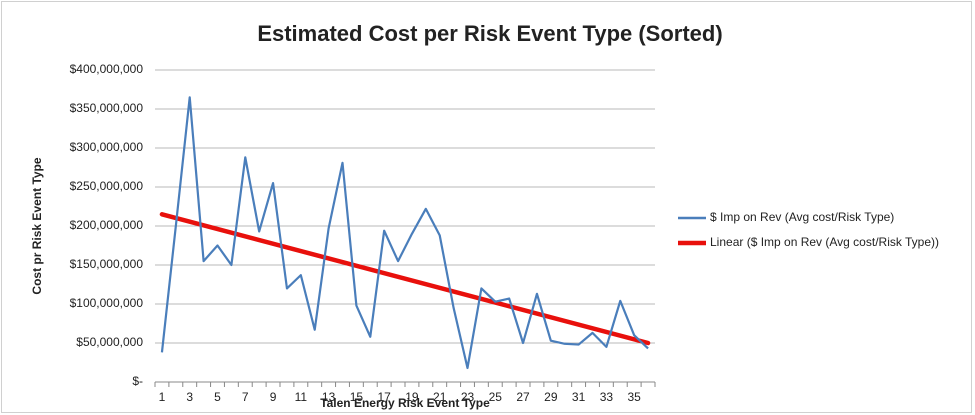  What do you see at coordinates (301, 397) in the screenshot?
I see `x-tick-label: 11` at bounding box center [301, 397].